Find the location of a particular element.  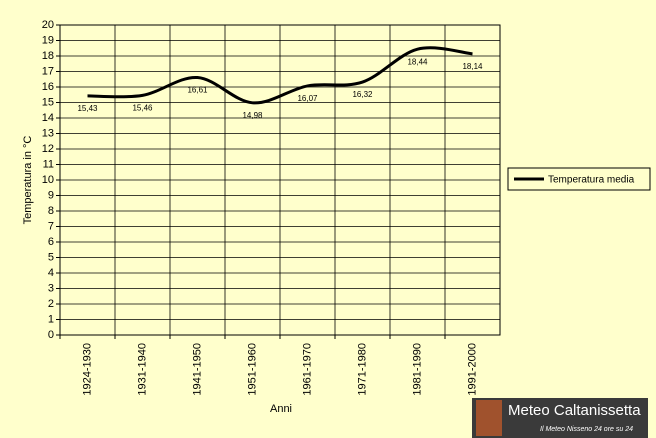

value-label: 18,44 is located at coordinates (417, 61).